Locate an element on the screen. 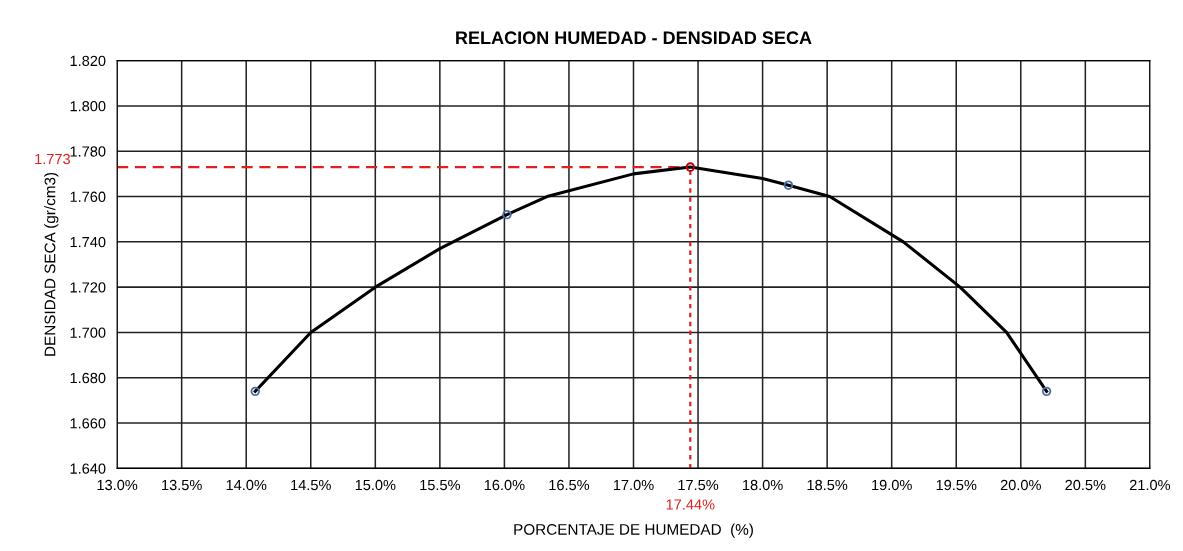 Image resolution: width=1183 pixels, height=551 pixels. x-tick-label: 17.0% is located at coordinates (633, 485).